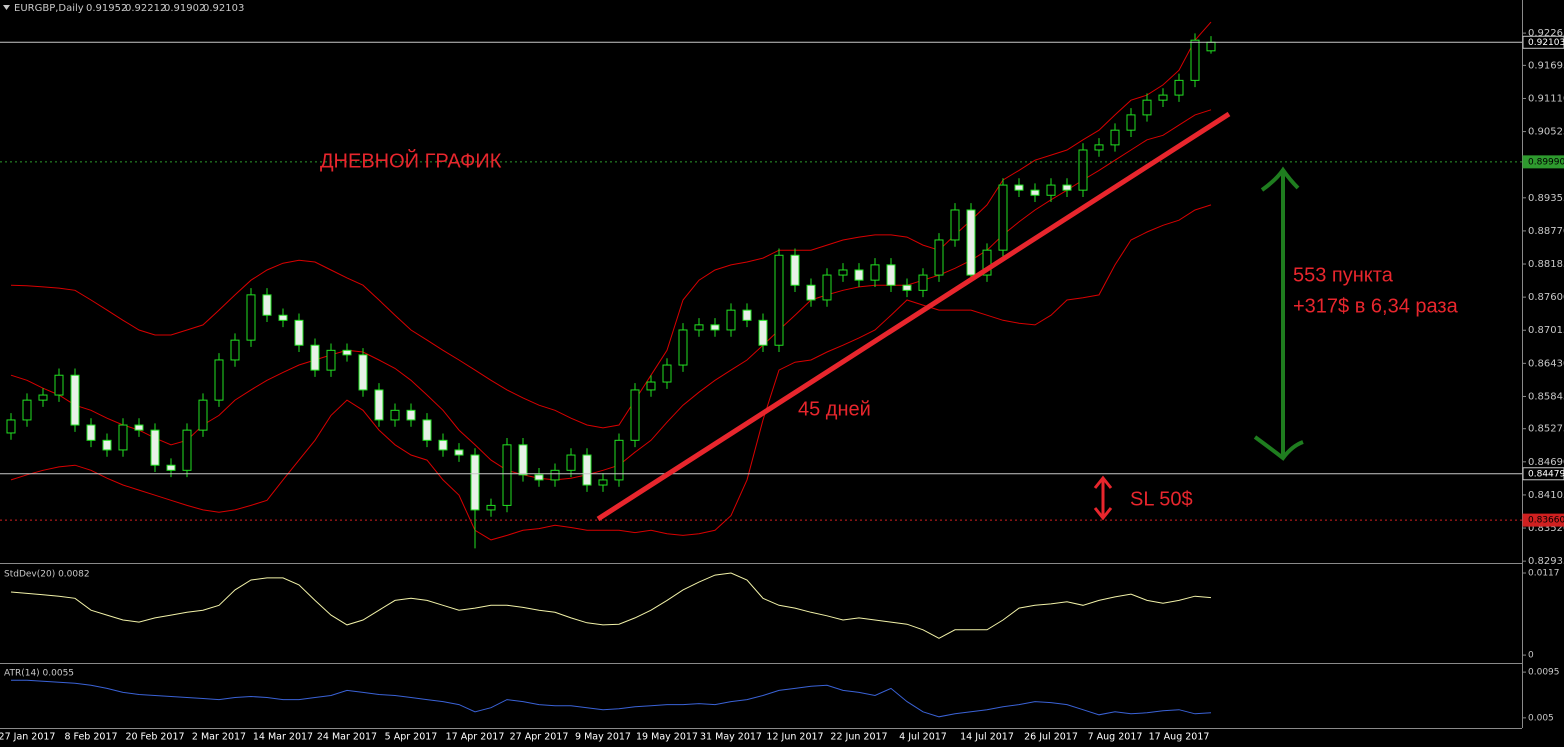 This screenshot has width=1564, height=747. Describe the element at coordinates (1161, 499) in the screenshot. I see `annotation: SL 50$` at that location.